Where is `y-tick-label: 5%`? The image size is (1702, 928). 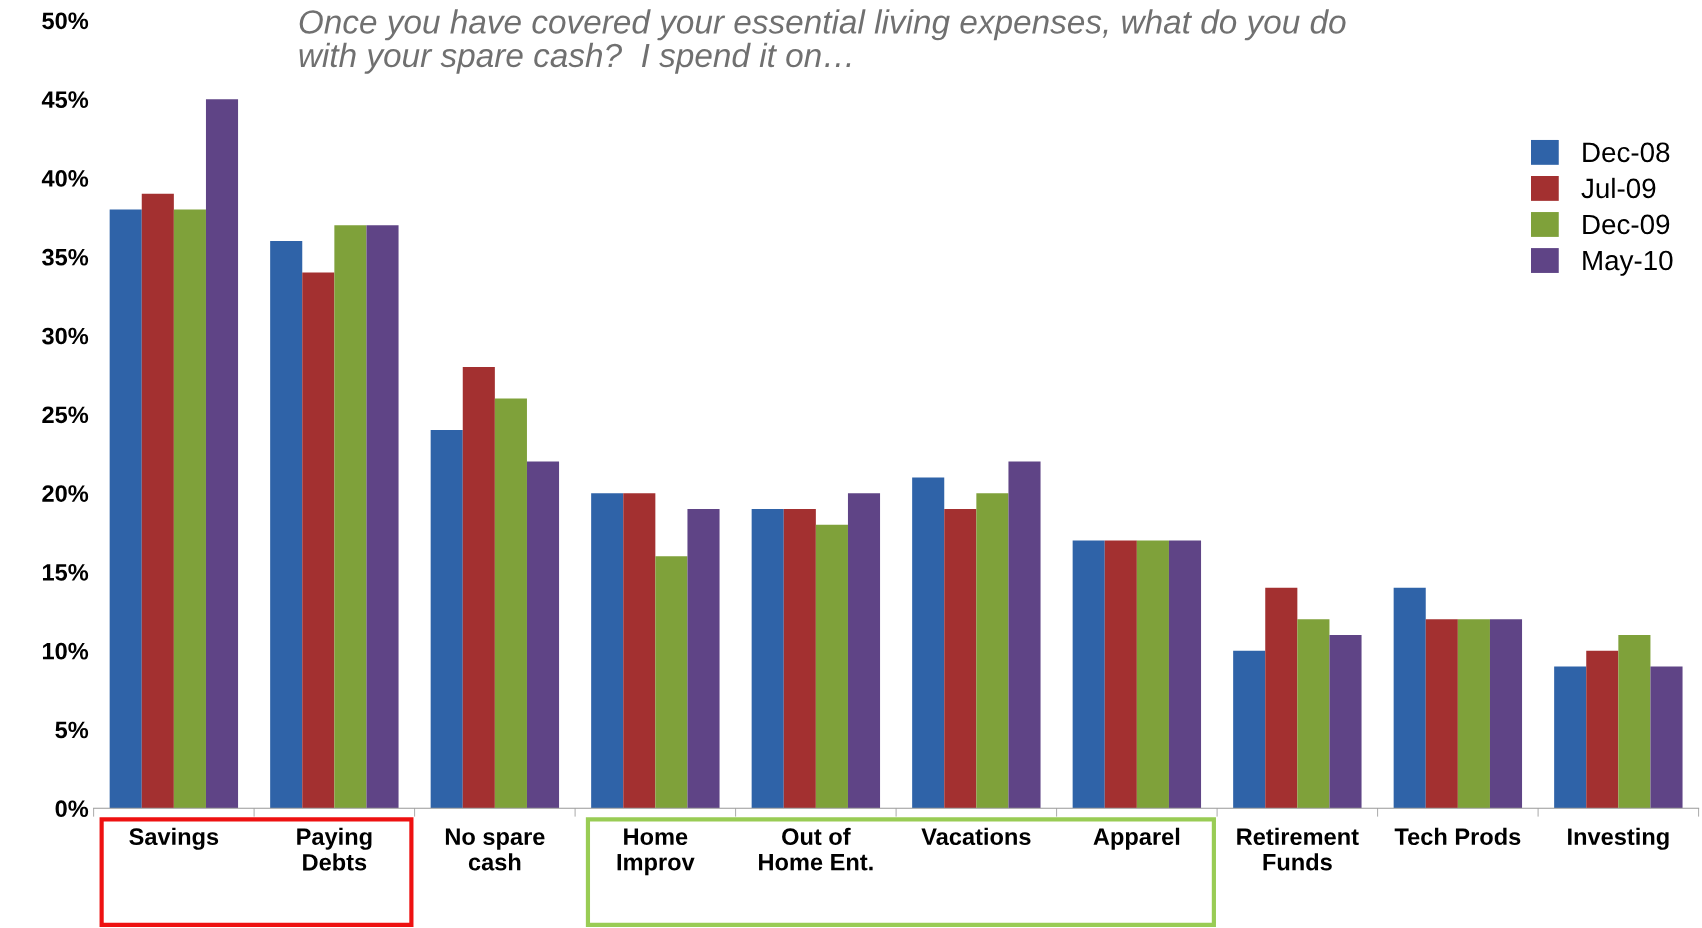
y-tick-label: 5% is located at coordinates (72, 730).